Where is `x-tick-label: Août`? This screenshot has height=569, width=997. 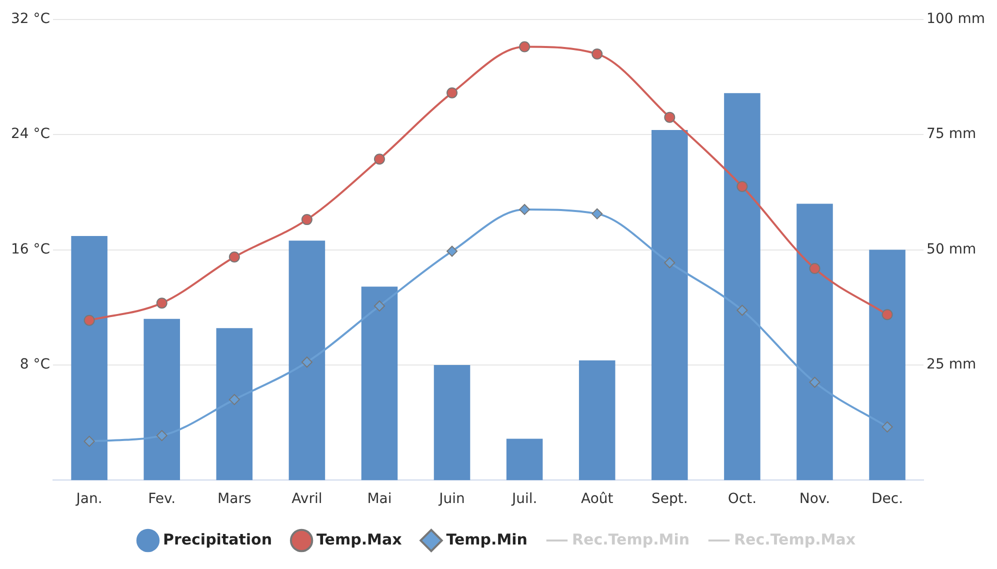 x-tick-label: Août is located at coordinates (597, 499).